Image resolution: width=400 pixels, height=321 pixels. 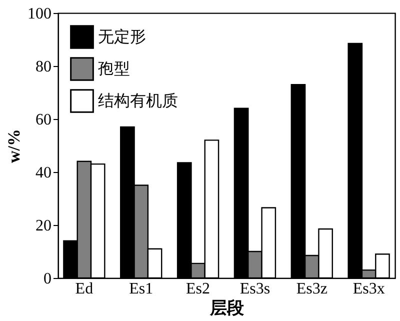 What do you see at coordinates (255, 289) in the screenshot?
I see `x-tick-label: Es3s` at bounding box center [255, 289].